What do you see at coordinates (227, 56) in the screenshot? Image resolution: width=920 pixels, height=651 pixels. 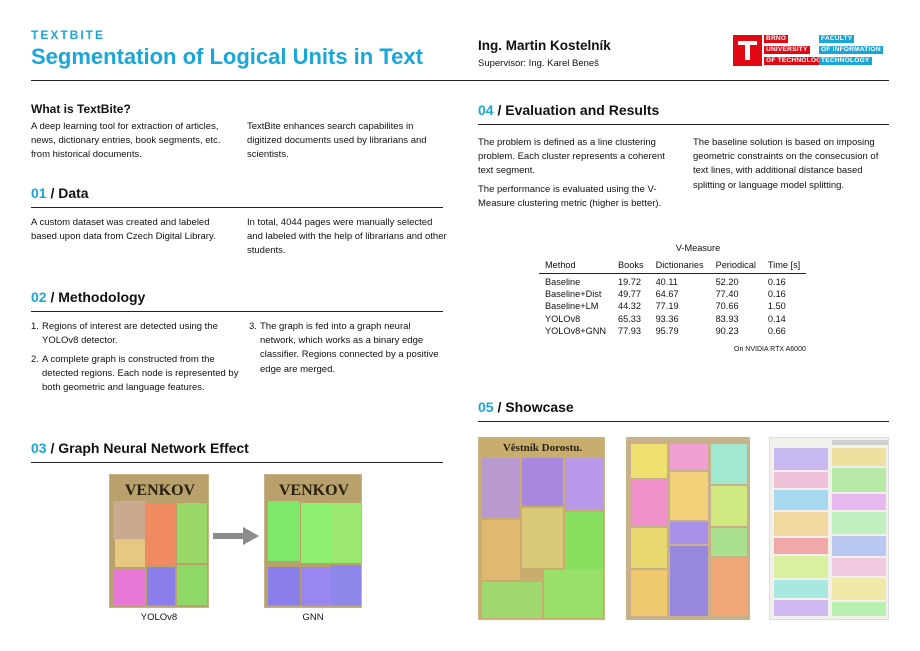 I see `poster-title: Segmentation of Logical Units in Text` at bounding box center [227, 56].